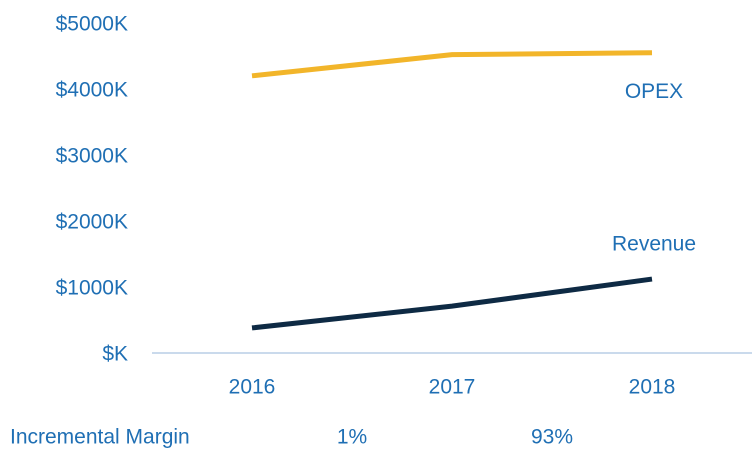  What do you see at coordinates (100, 437) in the screenshot?
I see `margin-label: Incremental Margin` at bounding box center [100, 437].